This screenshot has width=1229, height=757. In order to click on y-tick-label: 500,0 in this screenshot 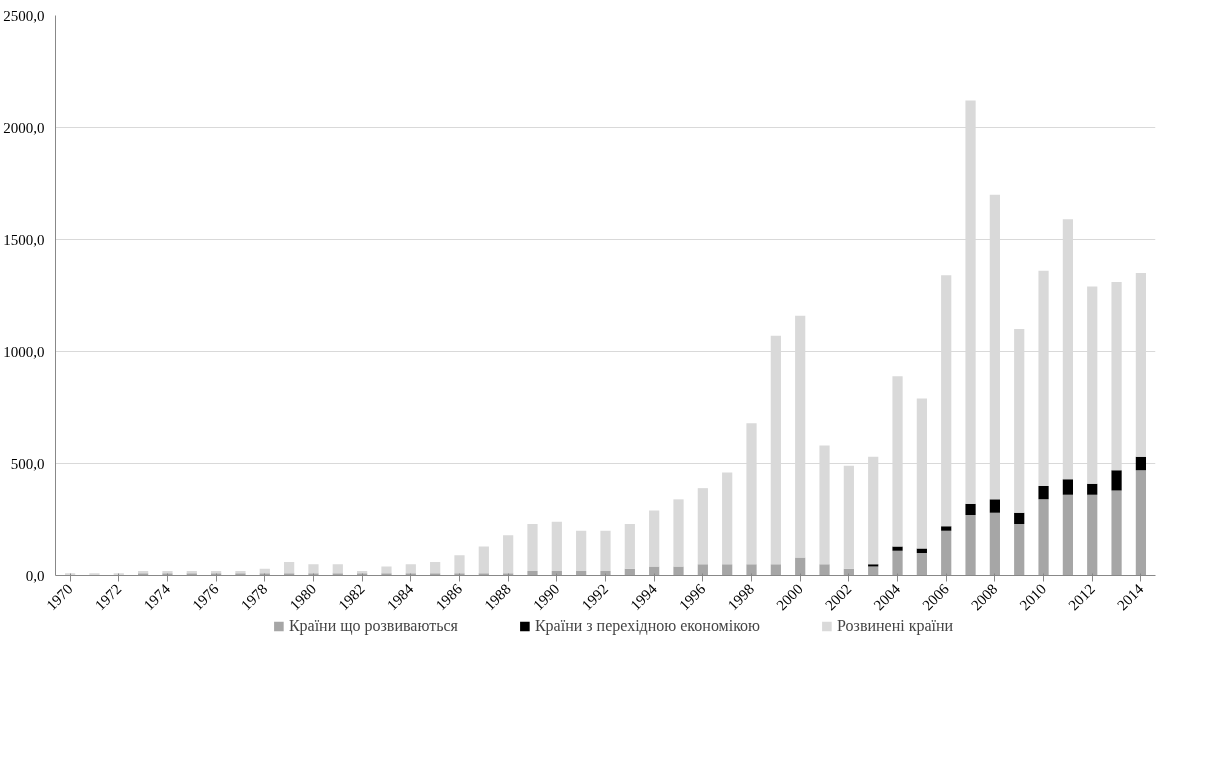, I will do `click(27, 463)`.